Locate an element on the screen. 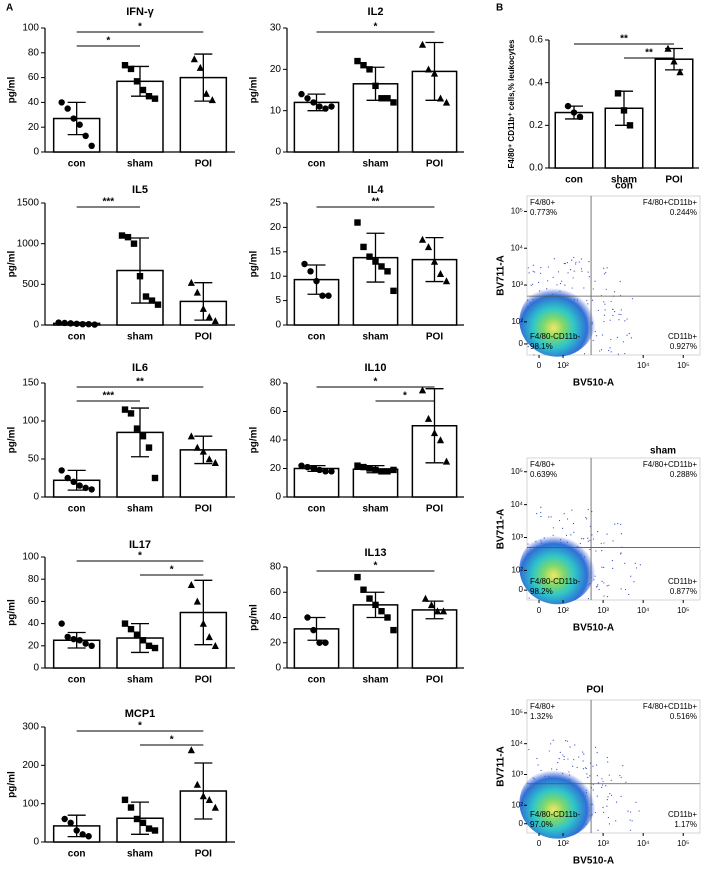  y-axis-label: F4/80⁺ CD11b⁺ cells,% leukocytes is located at coordinates (511, 104).